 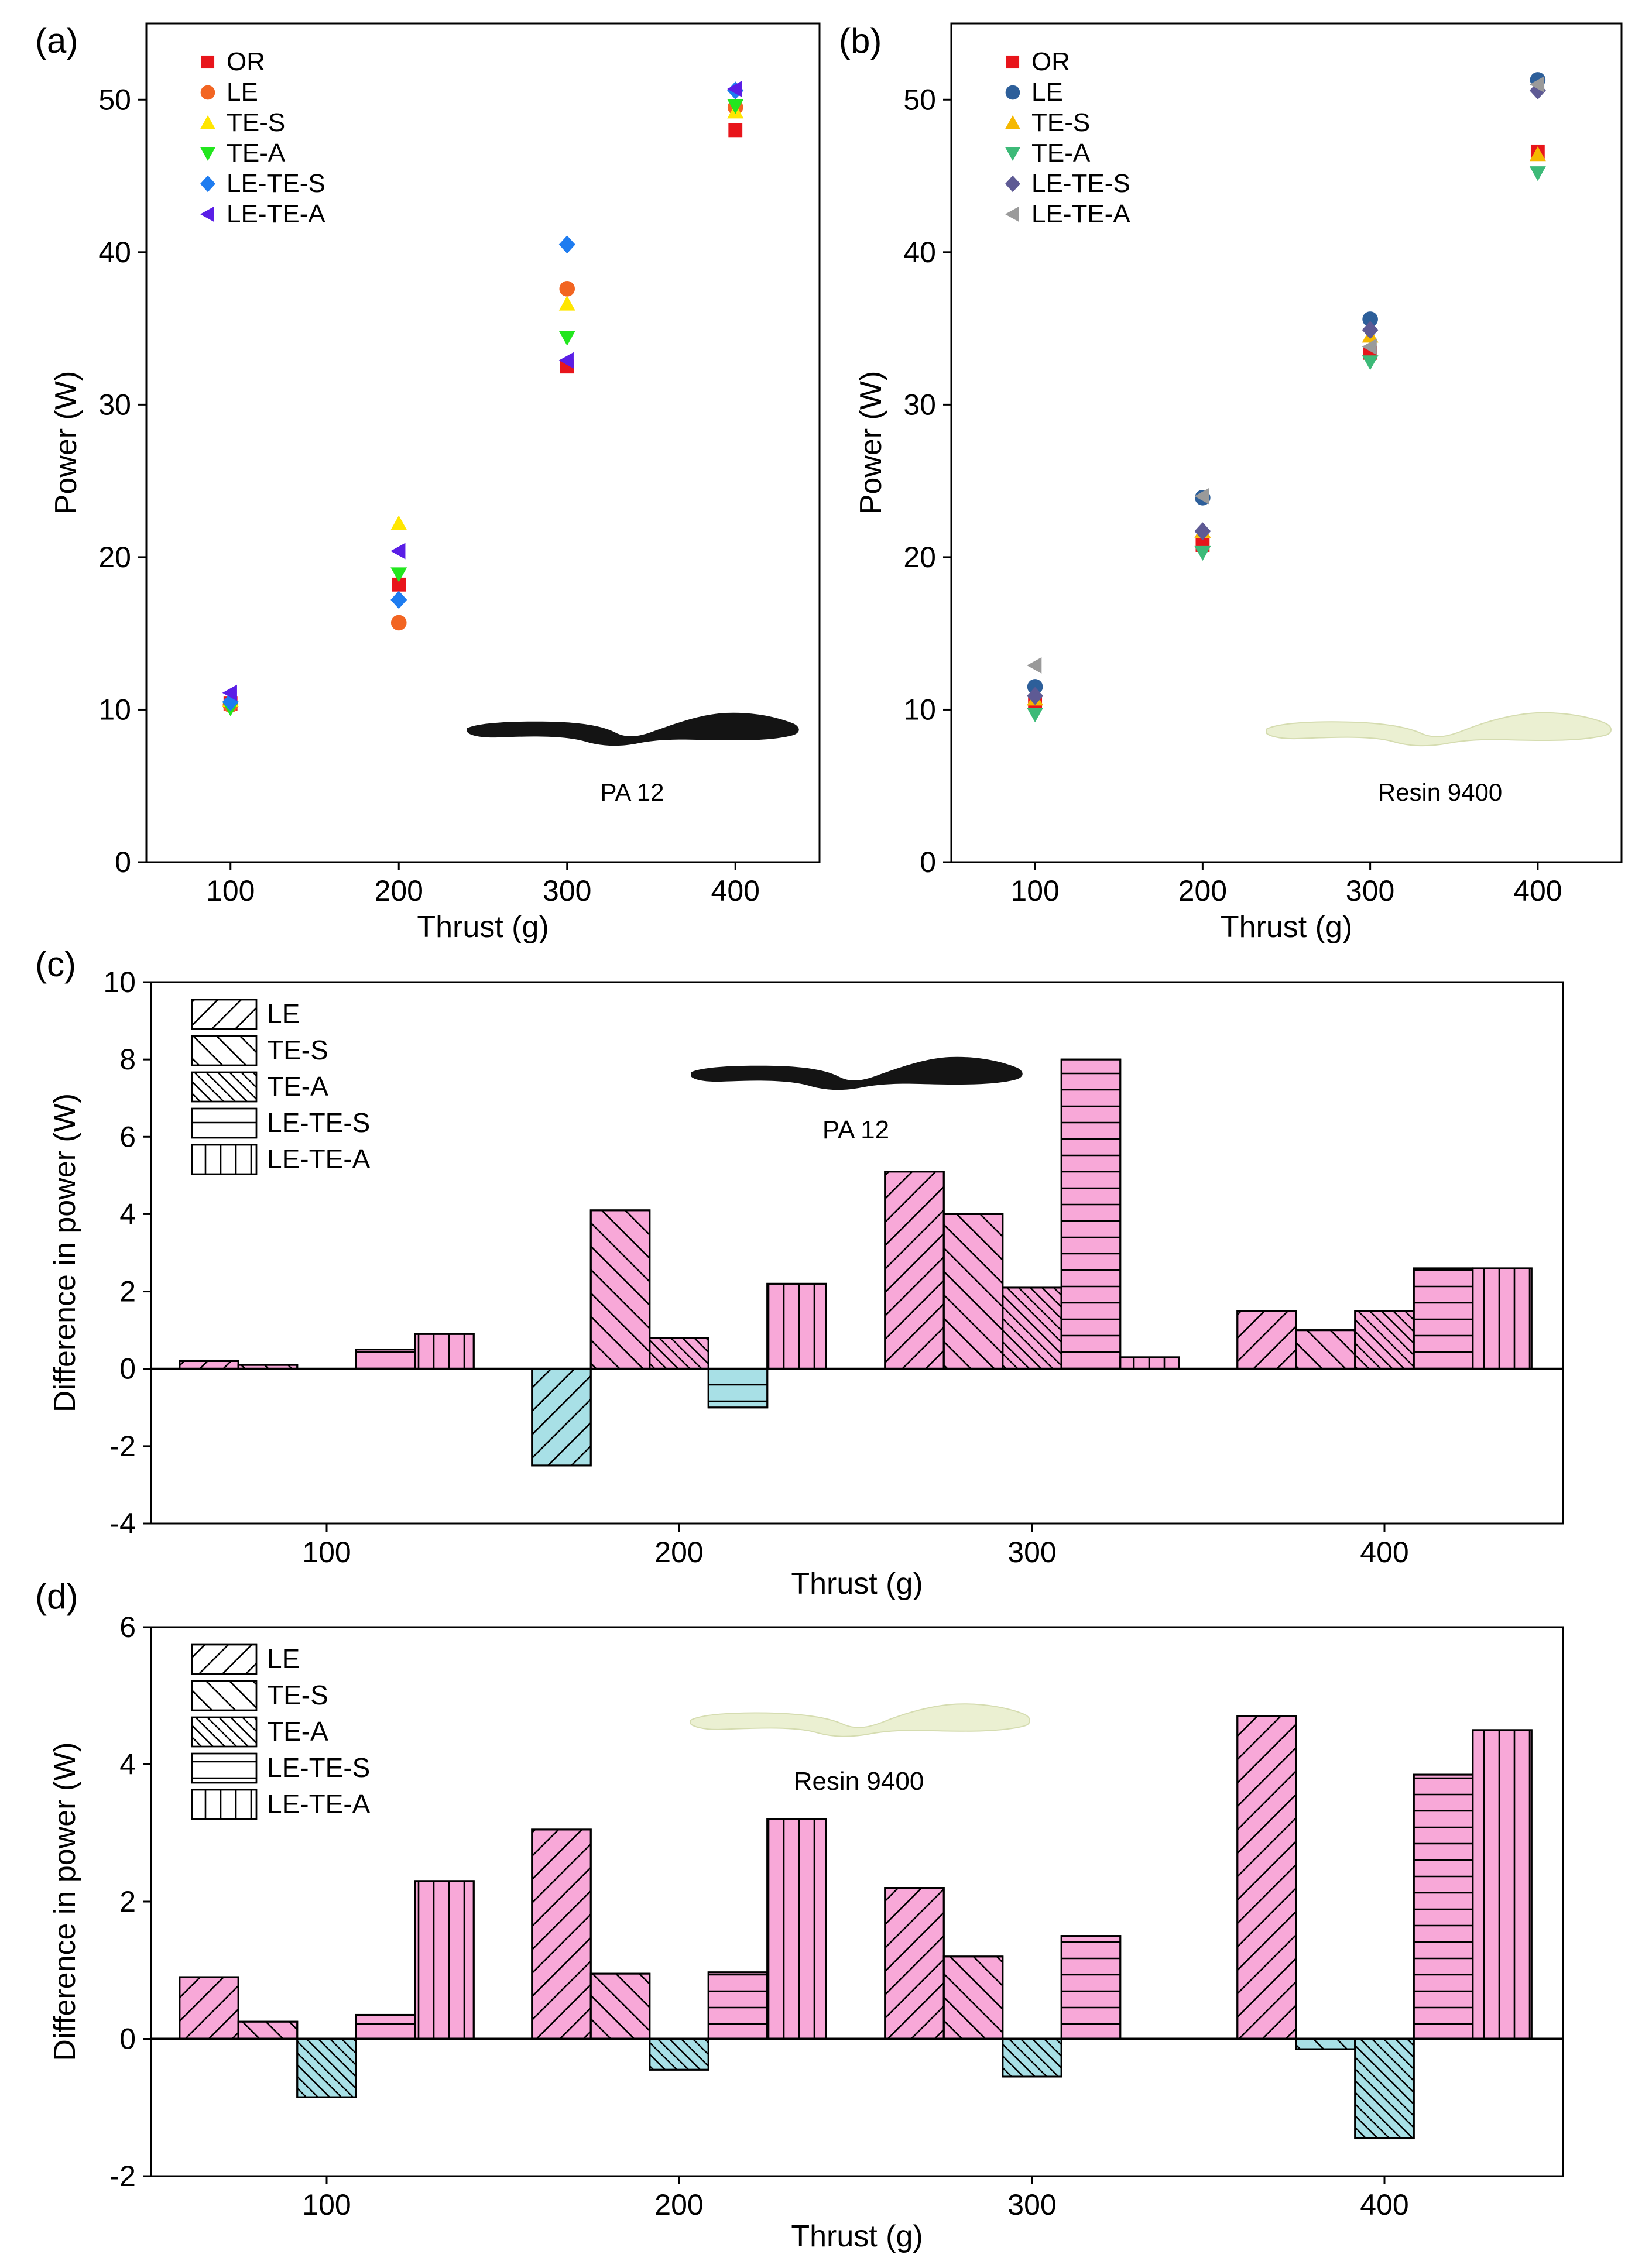 What do you see at coordinates (55, 965) in the screenshot?
I see `panel-label: (c)` at bounding box center [55, 965].